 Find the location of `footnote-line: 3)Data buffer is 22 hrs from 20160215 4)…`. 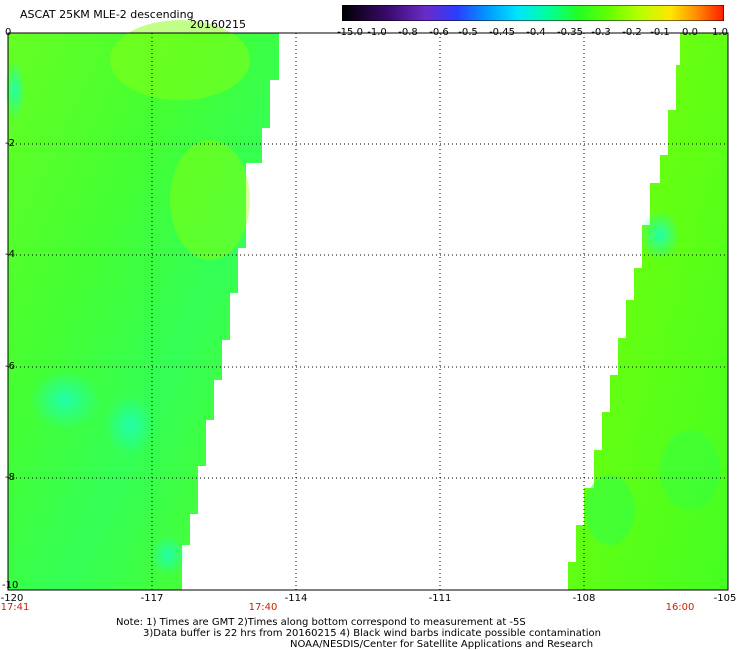

footnote-line: 3)Data buffer is 22 hrs from 20160215 4)… is located at coordinates (372, 633).